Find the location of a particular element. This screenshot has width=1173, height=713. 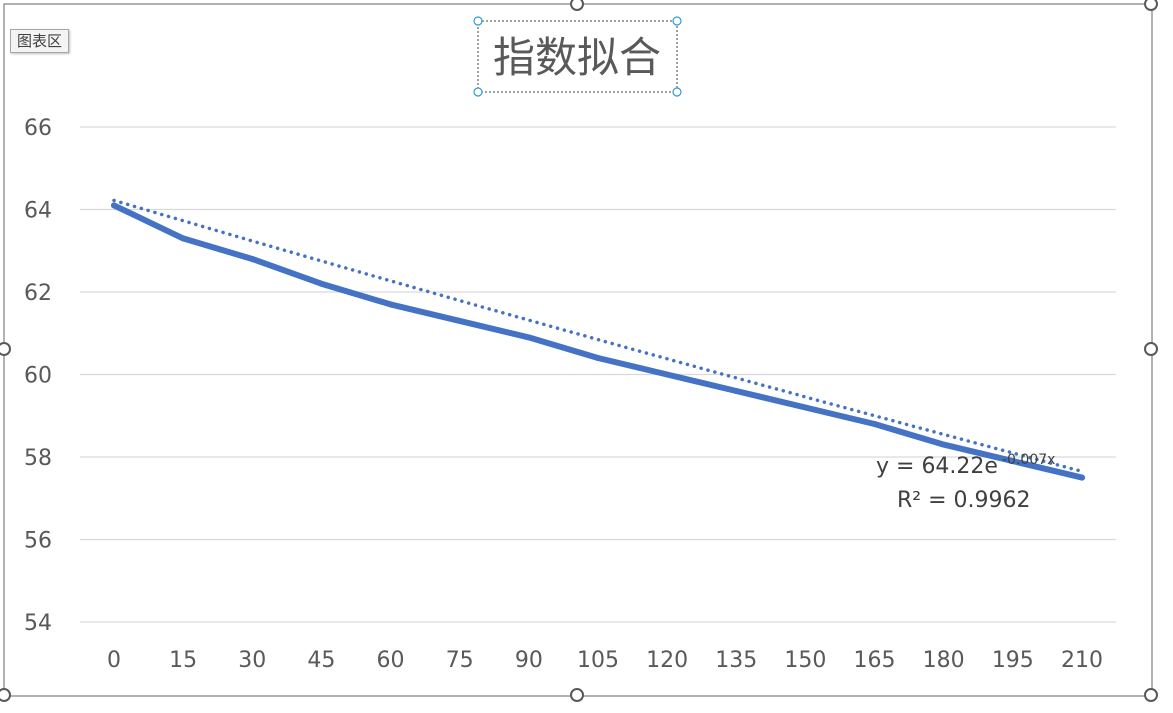

y-tick-label: 54 is located at coordinates (38, 623).